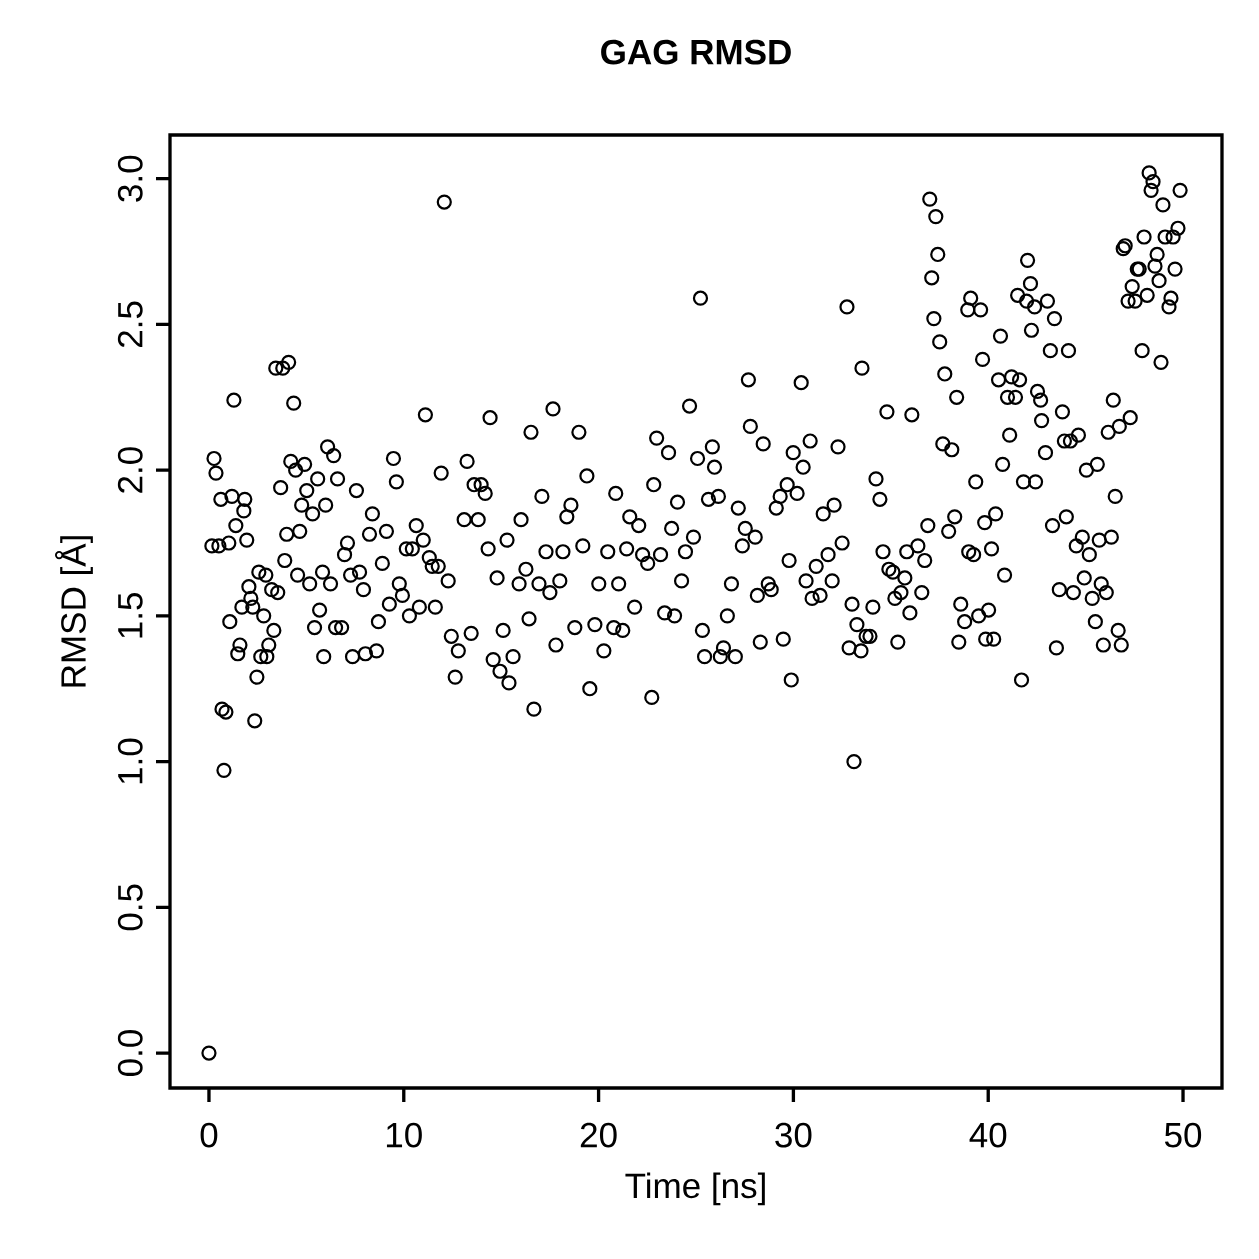 This screenshot has height=1259, width=1259. Describe the element at coordinates (695, 1189) in the screenshot. I see `x-axis-title: Time [ns]` at that location.